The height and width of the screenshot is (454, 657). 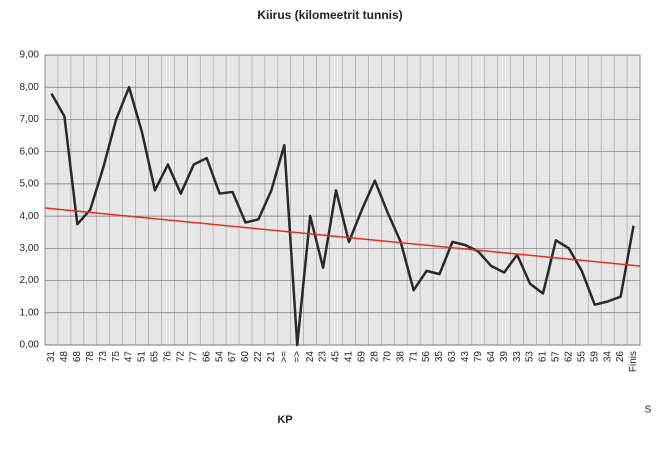 I want to click on x-tick-label: 38, so click(x=400, y=357).